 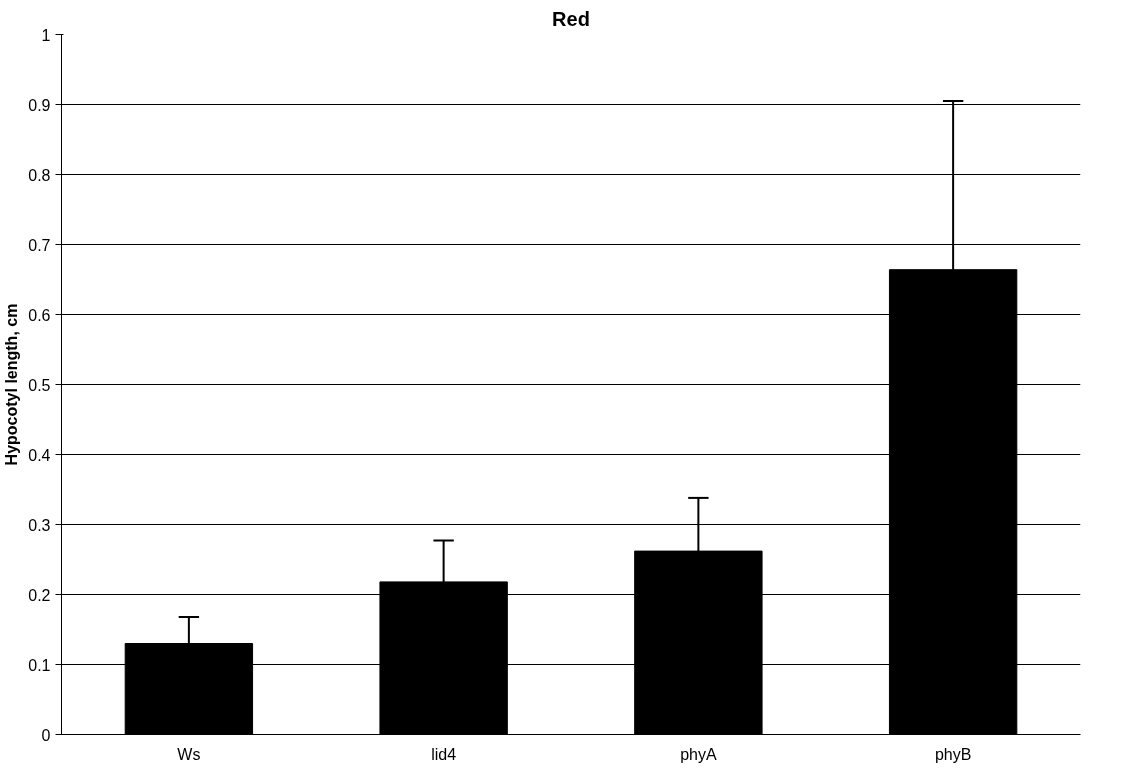 What do you see at coordinates (39, 595) in the screenshot?
I see `y-tick-label: 0.2` at bounding box center [39, 595].